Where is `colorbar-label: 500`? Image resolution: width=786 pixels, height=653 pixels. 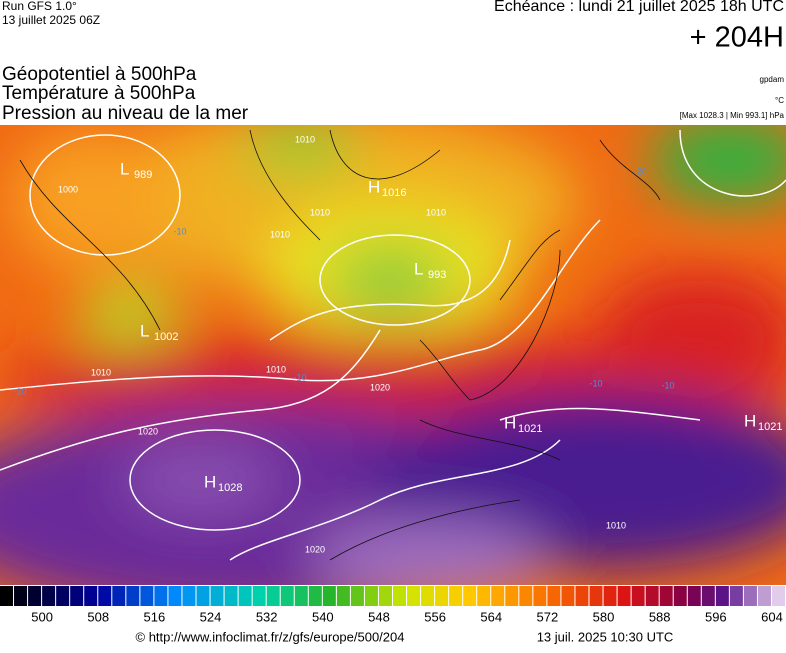 colorbar-label: 500 is located at coordinates (42, 616).